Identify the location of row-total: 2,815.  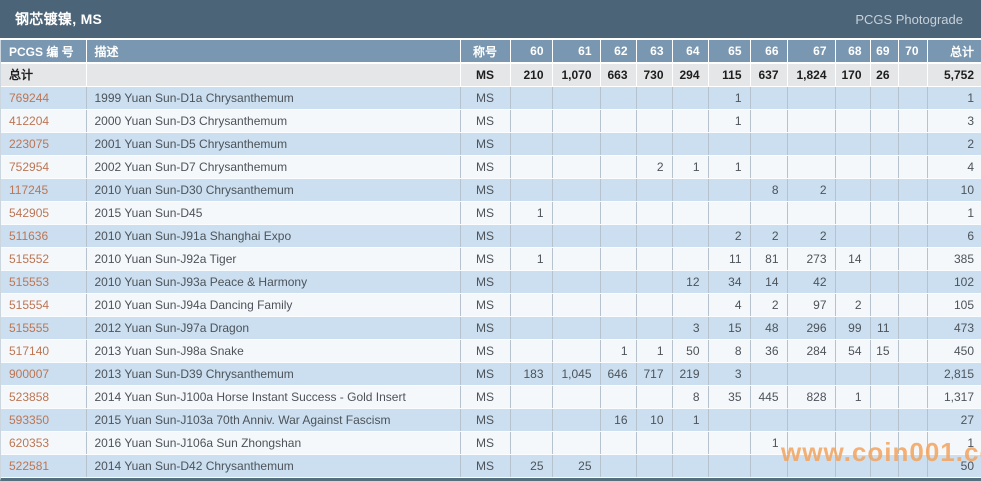
(954, 374).